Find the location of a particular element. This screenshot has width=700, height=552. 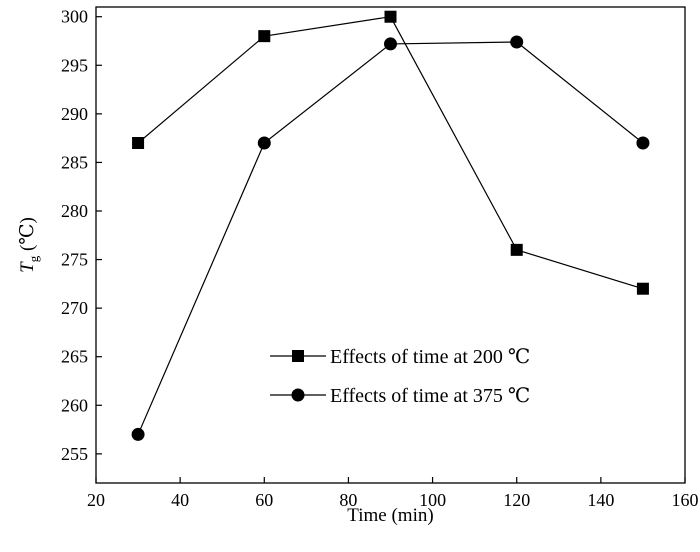

x-tick-label: 80 is located at coordinates (348, 500).